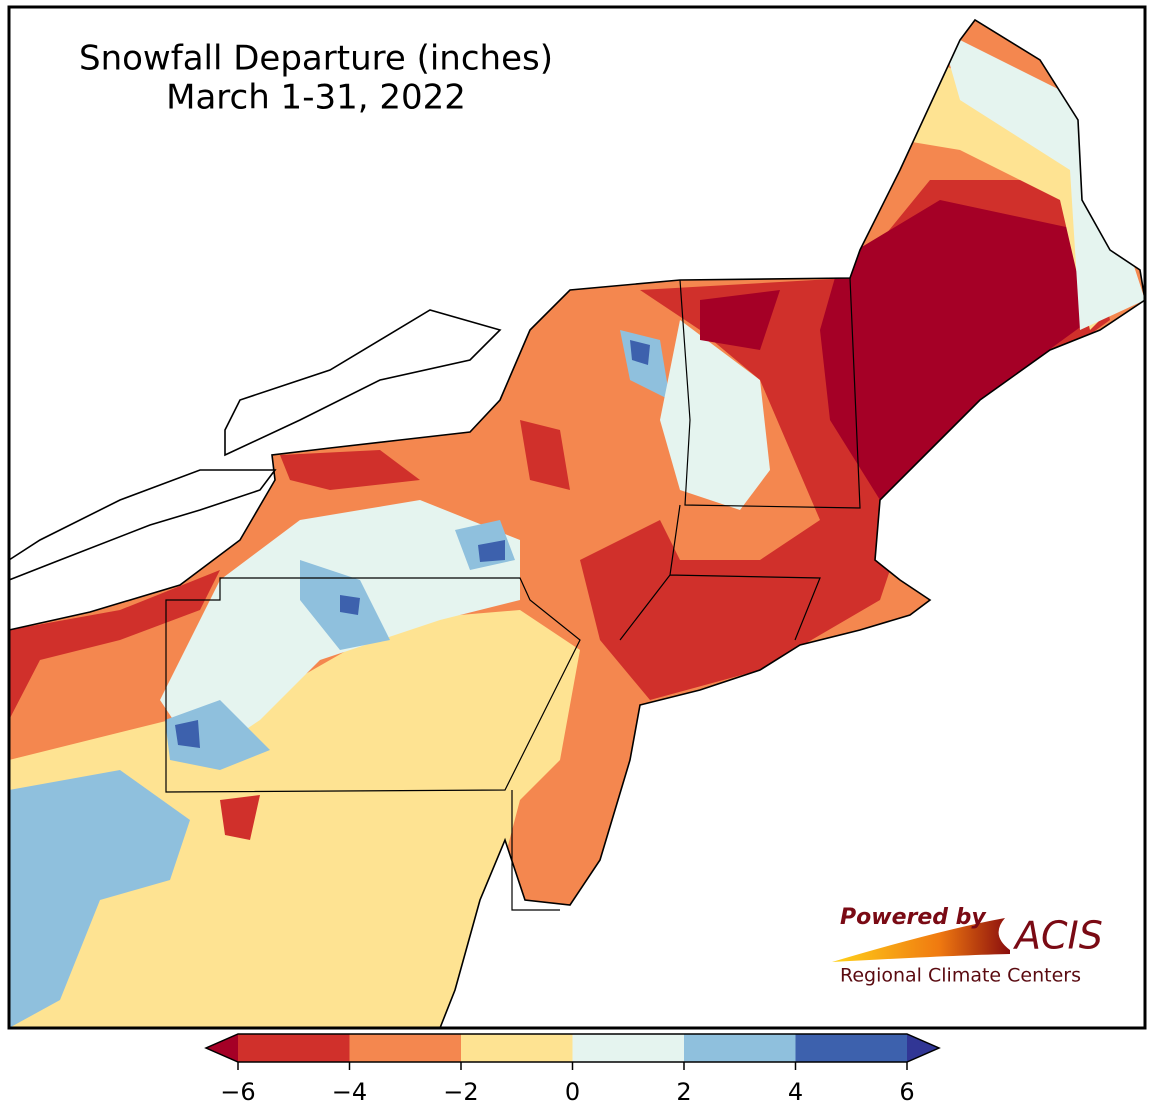  Describe the element at coordinates (572, 1092) in the screenshot. I see `colorbar-tick-label: 0` at that location.